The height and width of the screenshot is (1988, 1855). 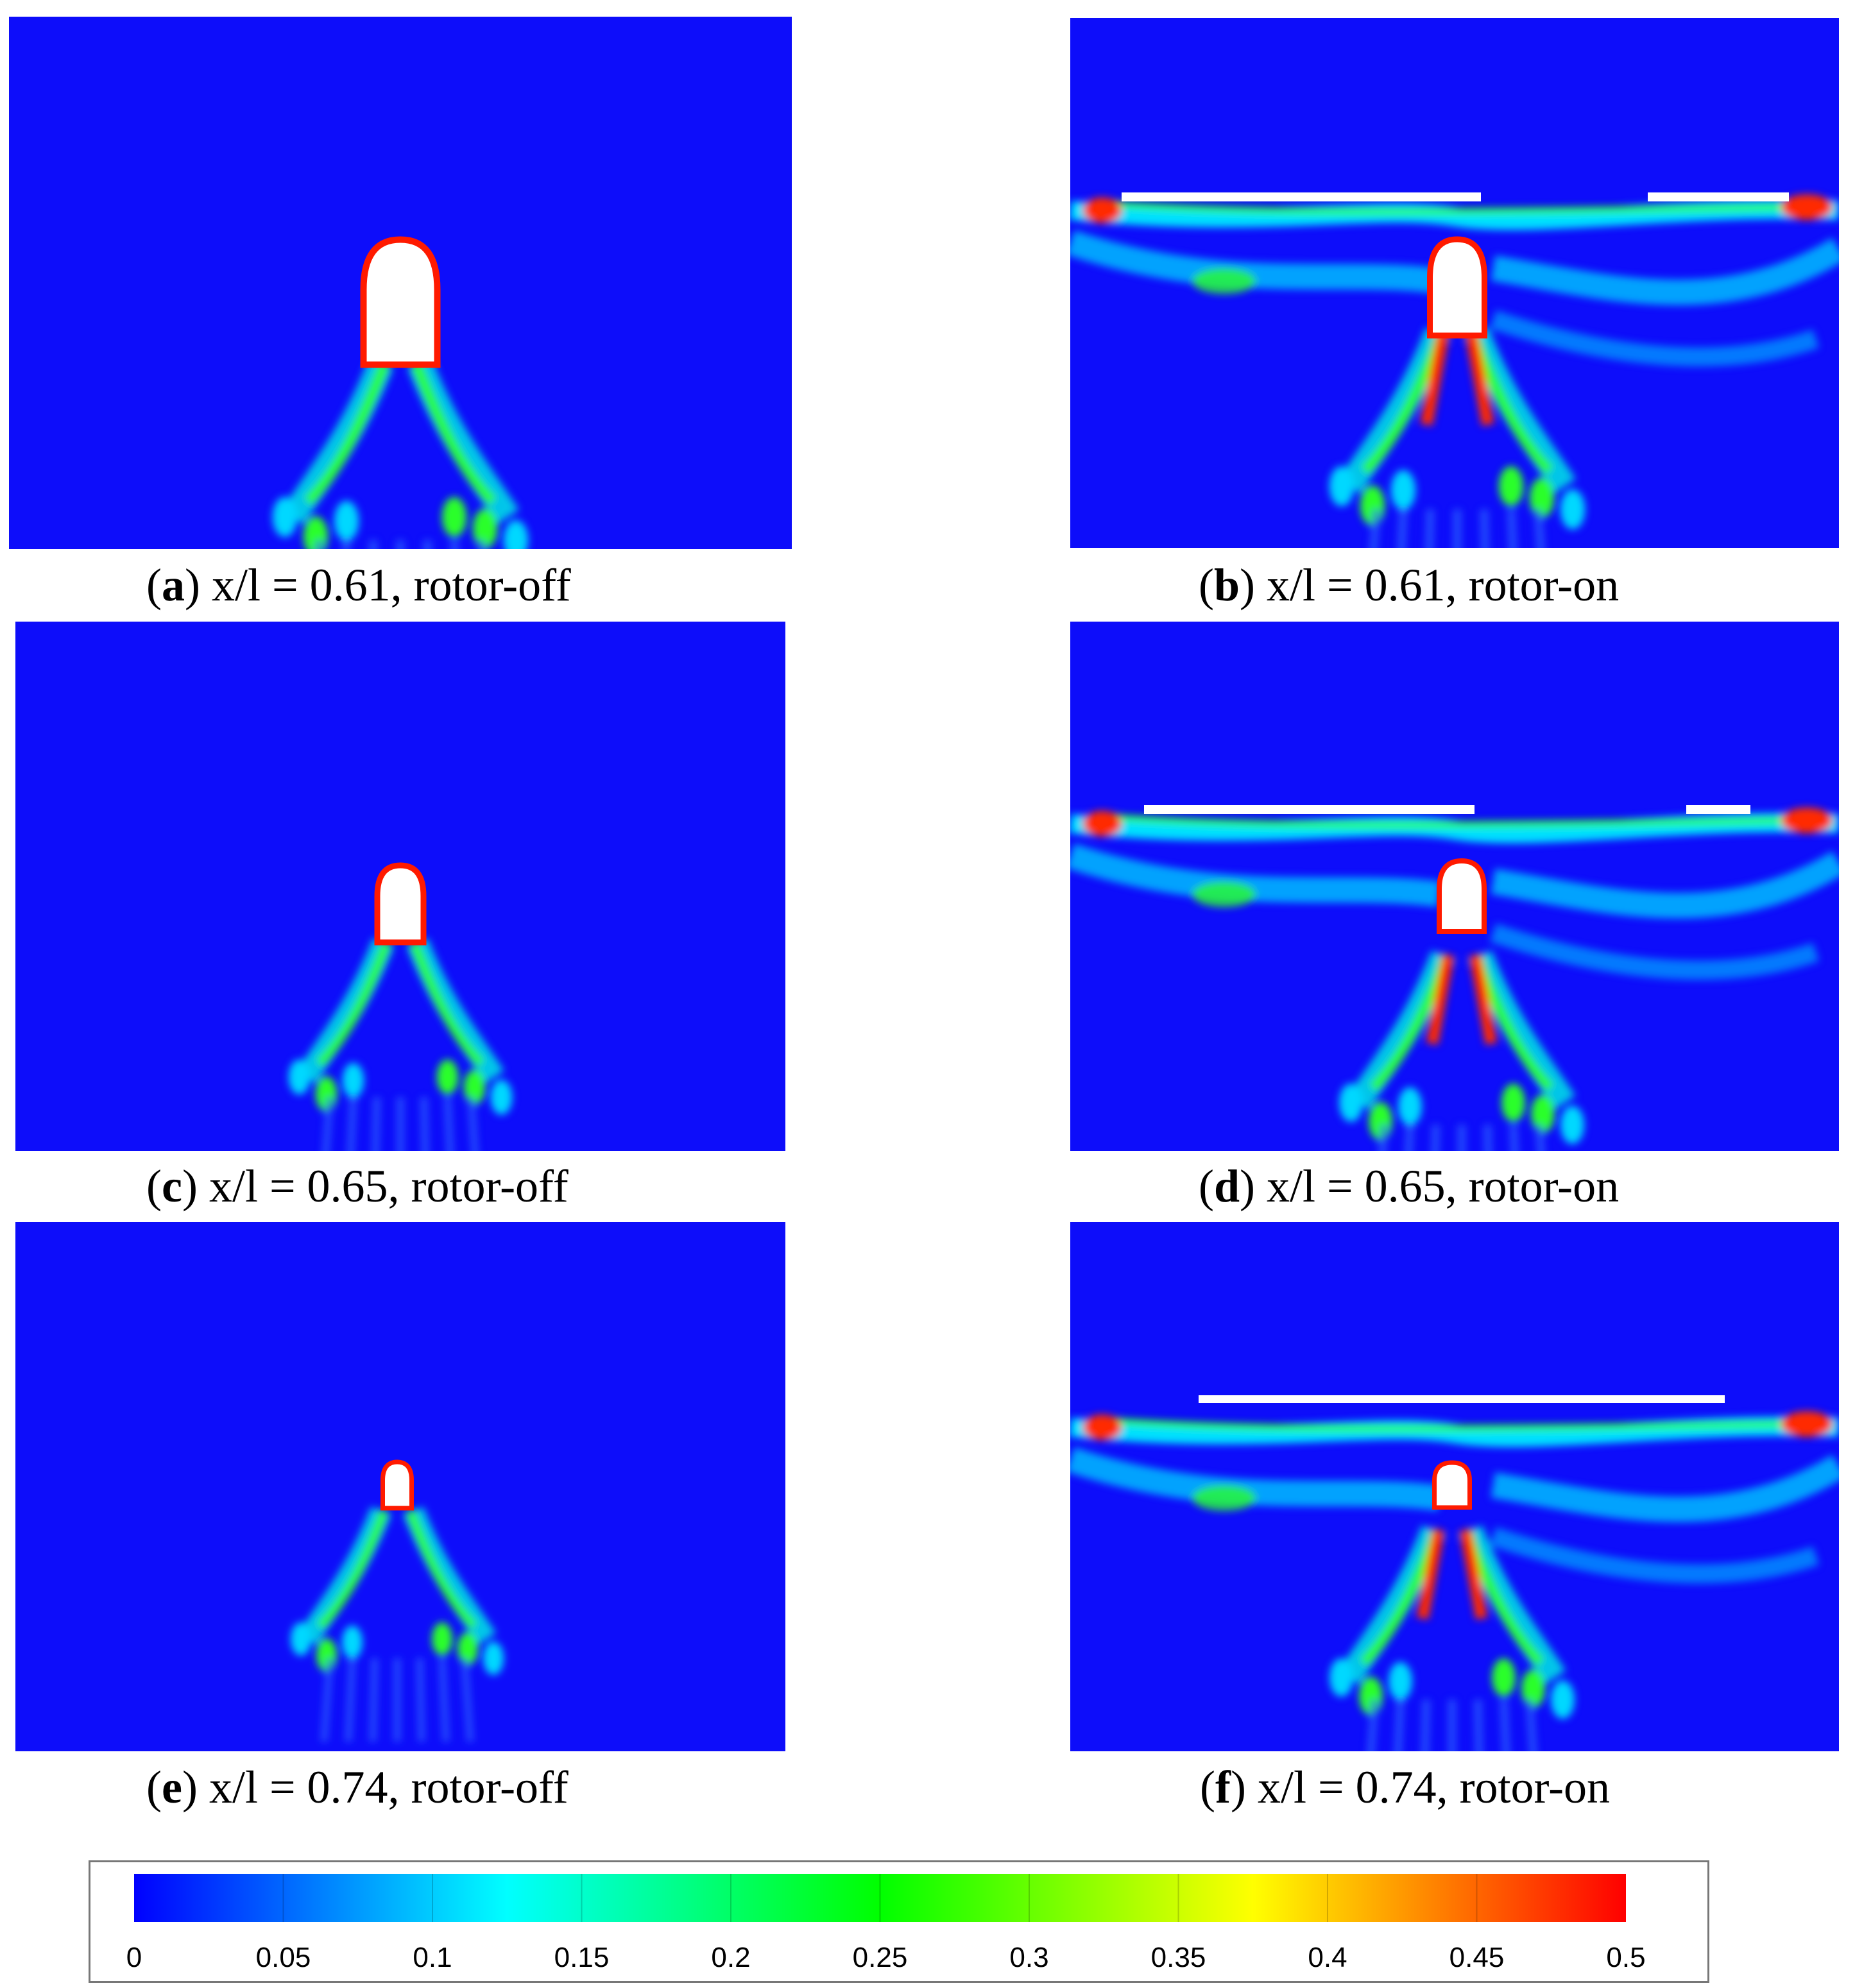 What do you see at coordinates (1455, 1425) in the screenshot?
I see `f-shear-core` at bounding box center [1455, 1425].